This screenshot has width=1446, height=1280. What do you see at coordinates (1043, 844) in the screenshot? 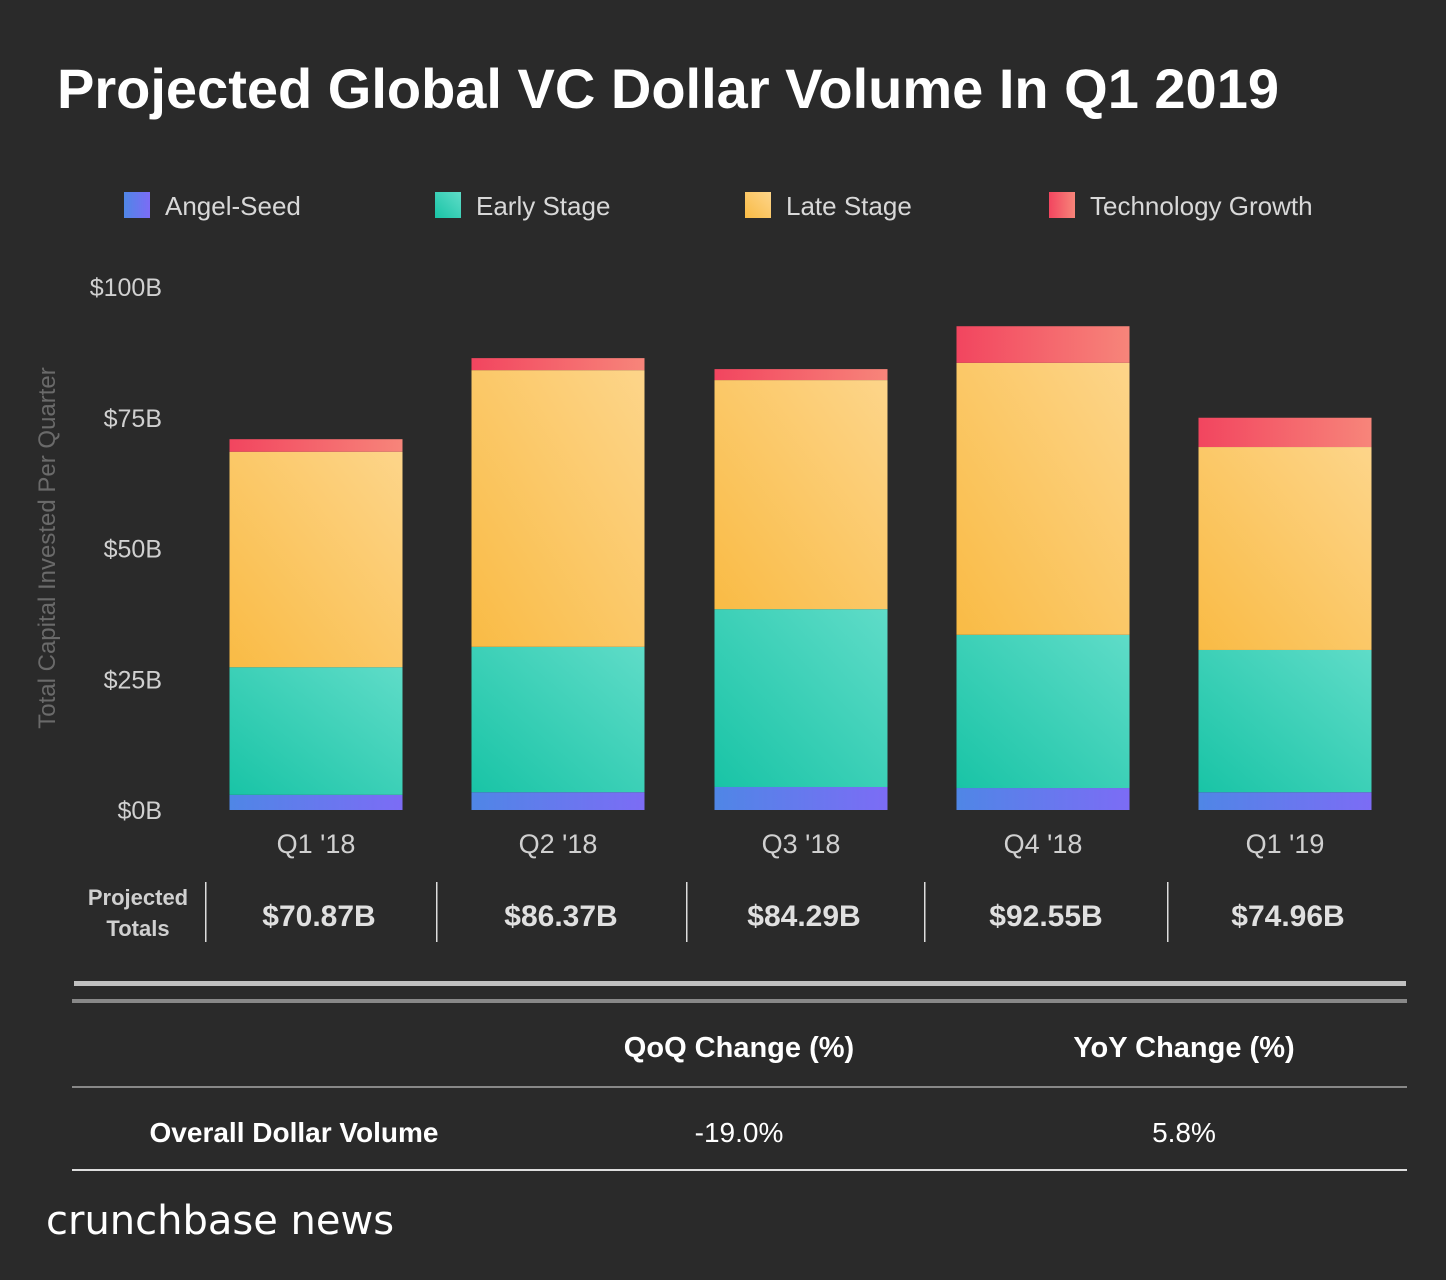
I see `x-tick-label: Q4 '18` at bounding box center [1043, 844].